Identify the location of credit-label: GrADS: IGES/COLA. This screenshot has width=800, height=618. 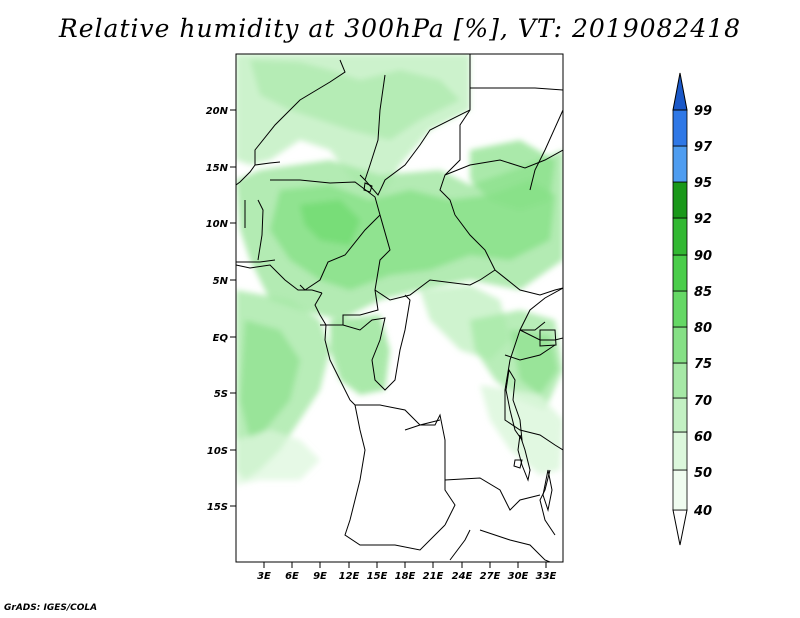
(51, 608).